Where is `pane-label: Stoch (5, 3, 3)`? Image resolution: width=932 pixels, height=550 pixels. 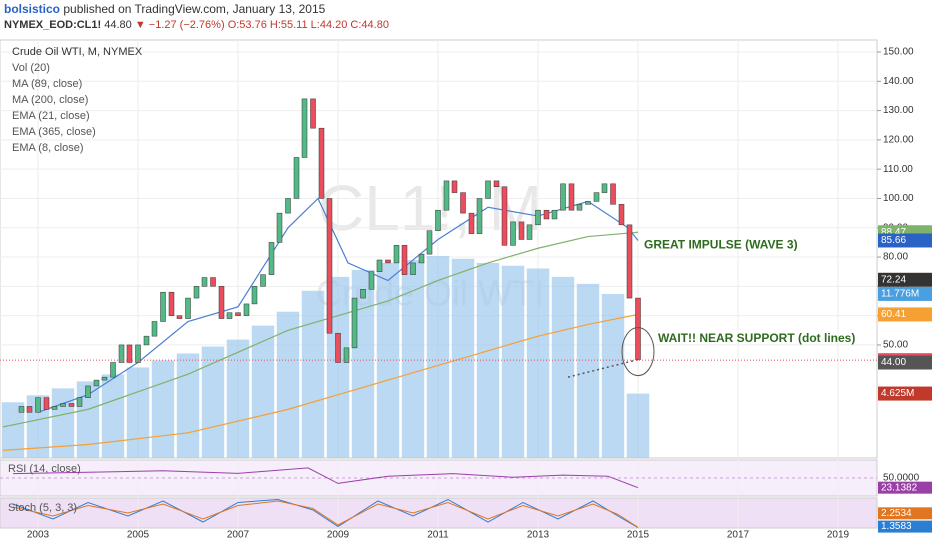
pane-label: Stoch (5, 3, 3) is located at coordinates (42, 508).